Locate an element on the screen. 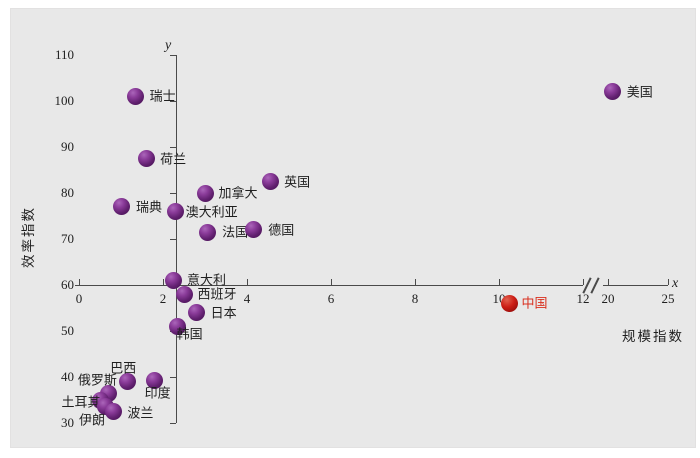 The height and width of the screenshot is (458, 700). y-axis-title: 效率指数 is located at coordinates (28, 237).